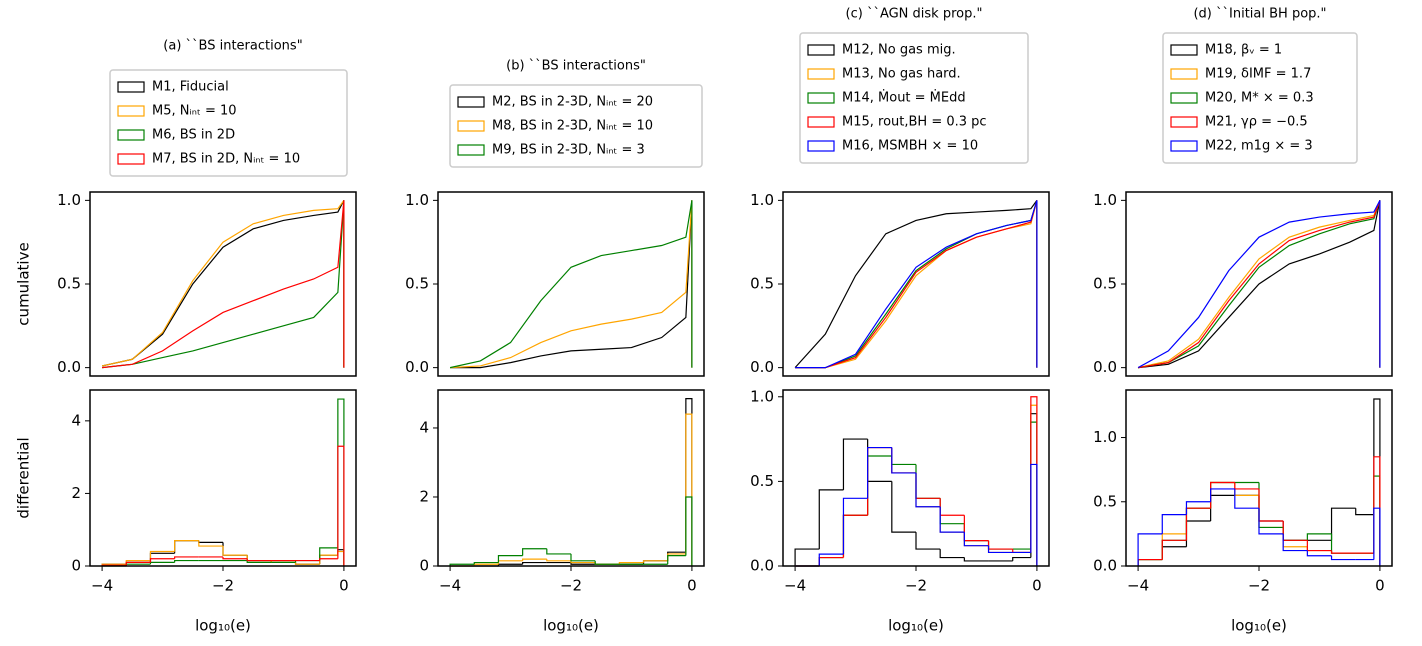  What do you see at coordinates (1256, 122) in the screenshot?
I see `legend-label: M21, γρ = −0.5` at bounding box center [1256, 122].